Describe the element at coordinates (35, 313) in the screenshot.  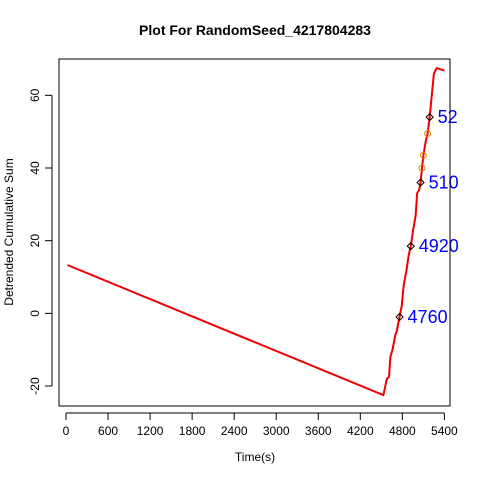
I see `y-tick-label-1: 0` at that location.